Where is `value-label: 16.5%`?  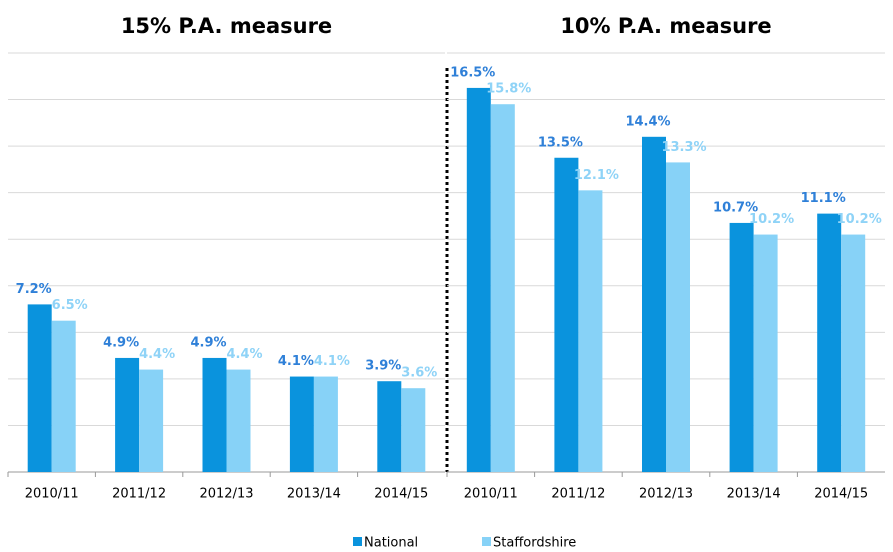 value-label: 16.5% is located at coordinates (472, 72).